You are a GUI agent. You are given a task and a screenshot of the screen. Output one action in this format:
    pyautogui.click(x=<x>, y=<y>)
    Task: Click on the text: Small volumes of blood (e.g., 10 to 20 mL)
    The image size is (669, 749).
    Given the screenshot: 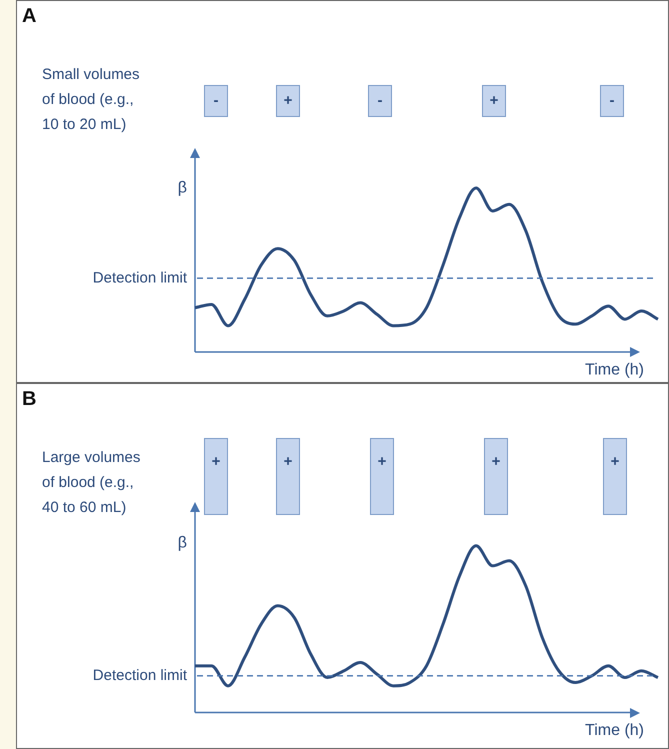 What is the action you would take?
    pyautogui.click(x=91, y=100)
    